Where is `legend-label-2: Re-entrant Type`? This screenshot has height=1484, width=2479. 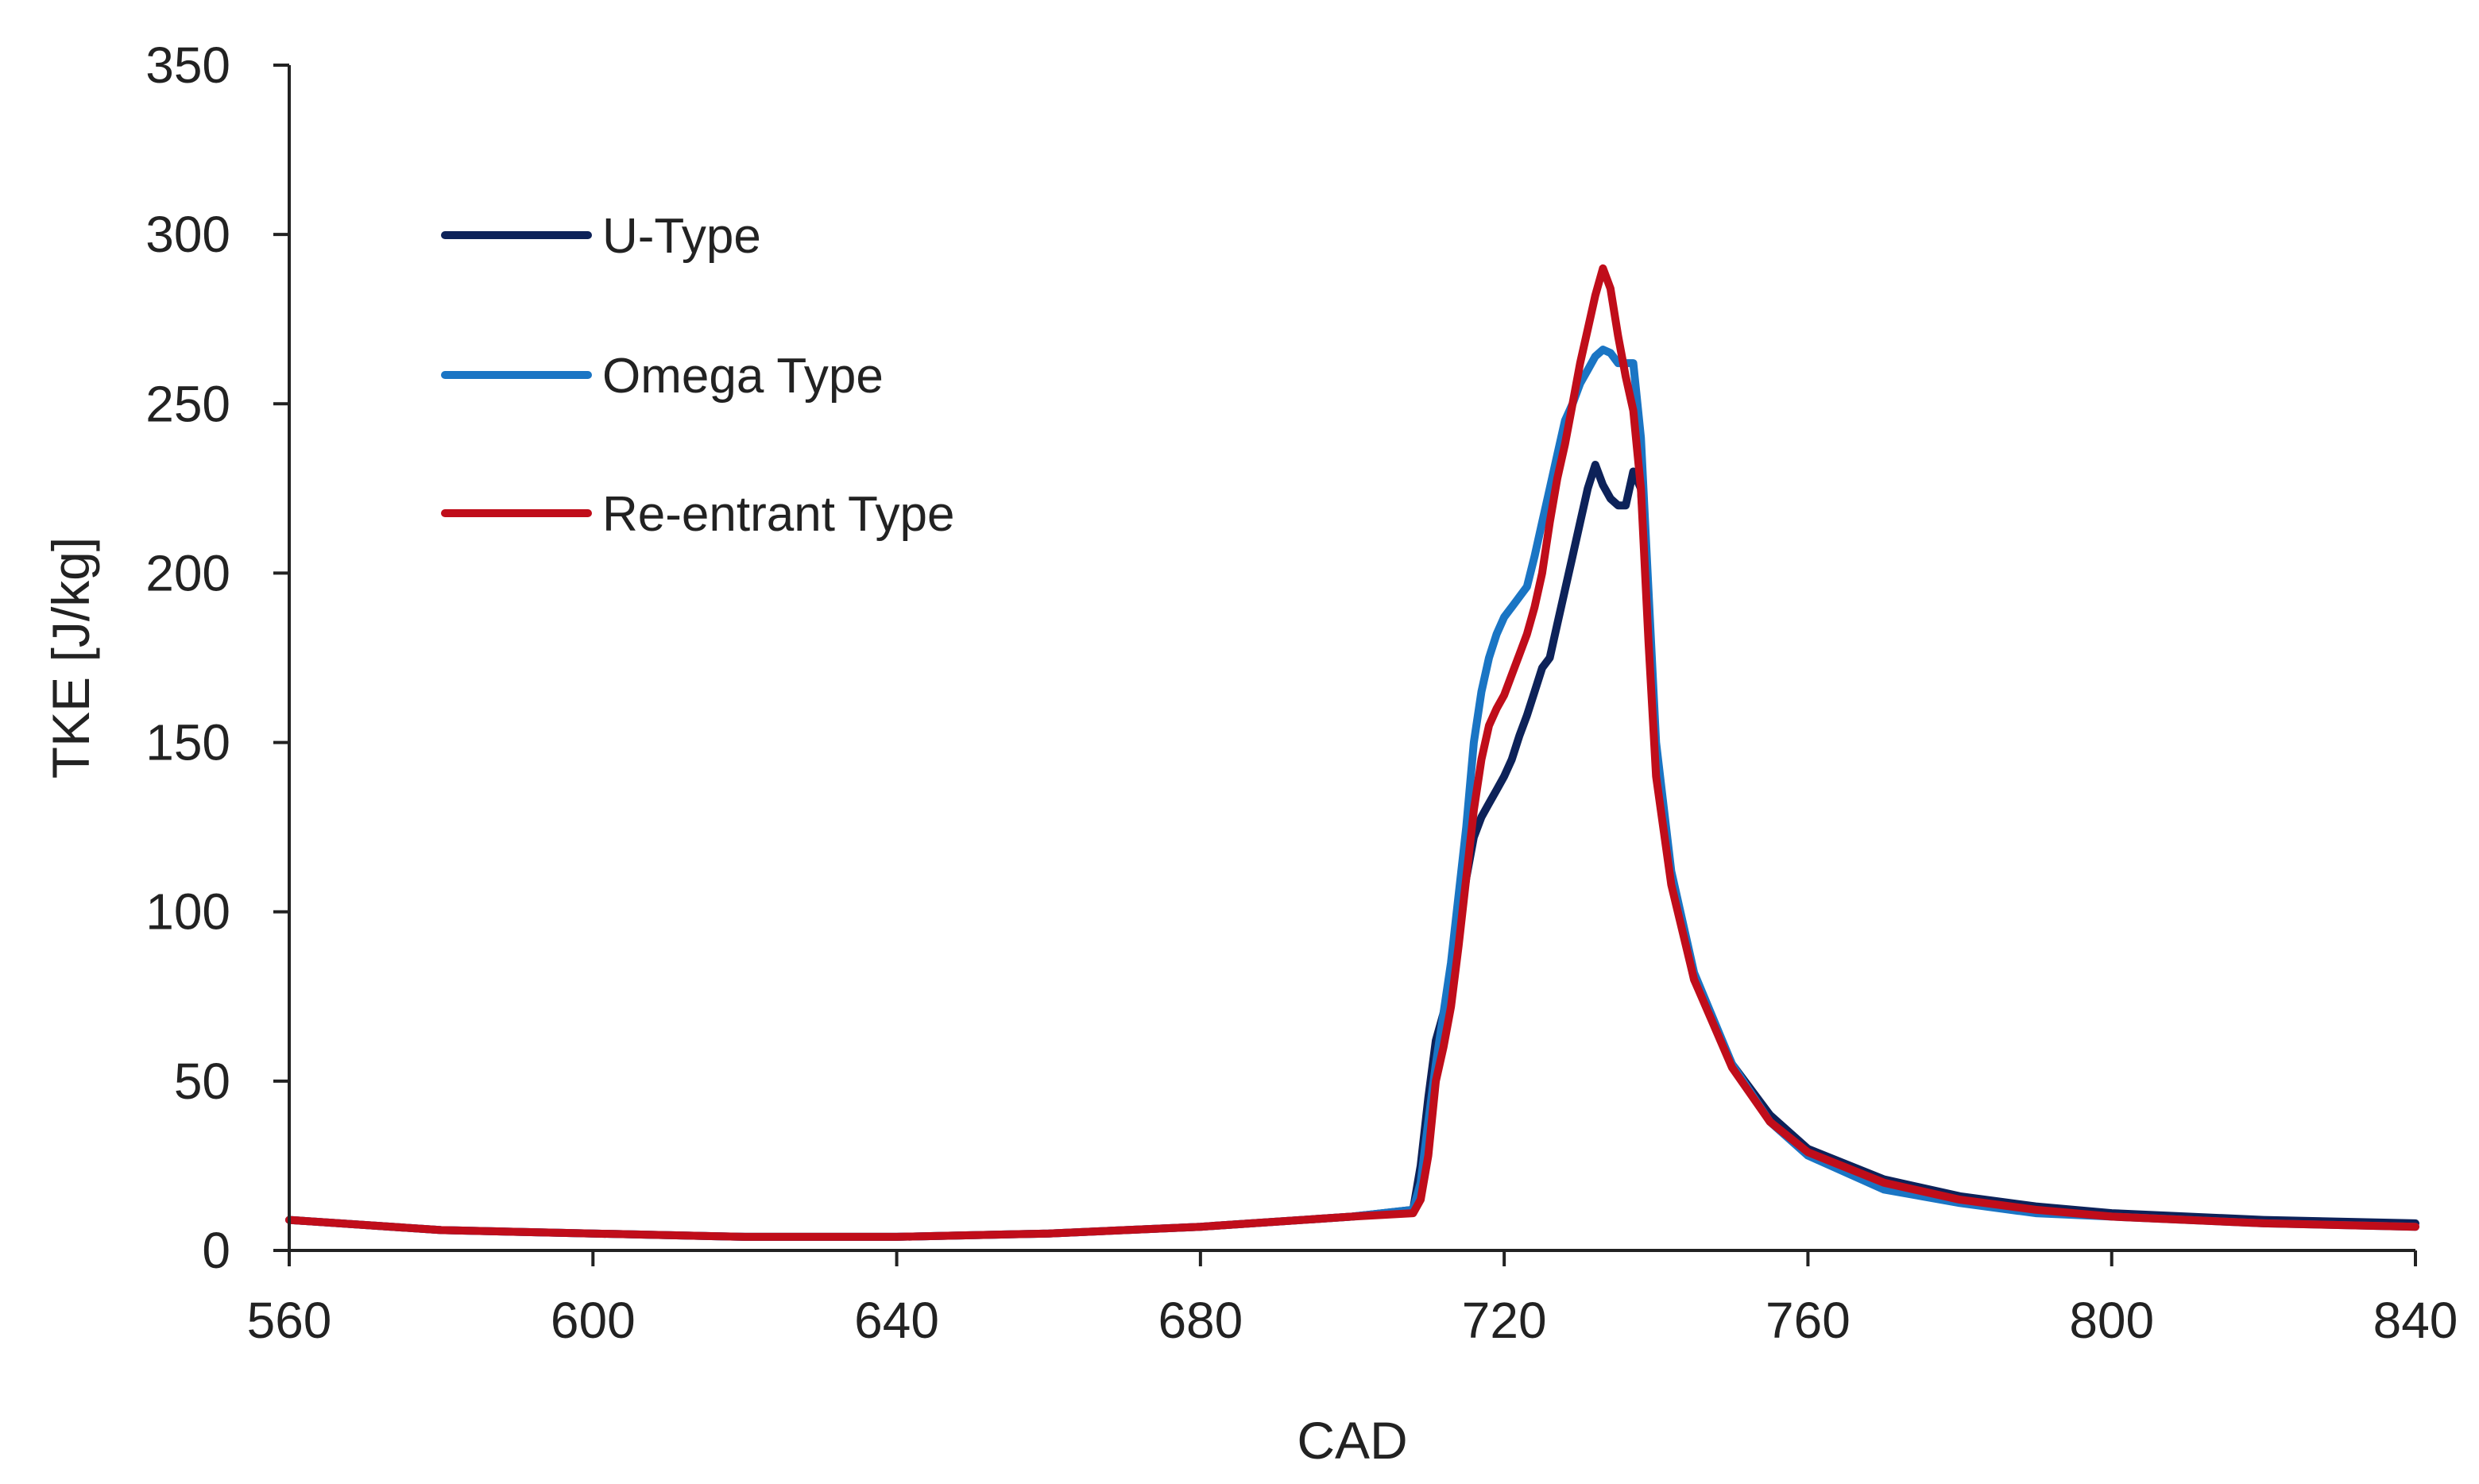 legend-label-2: Re-entrant Type is located at coordinates (778, 514).